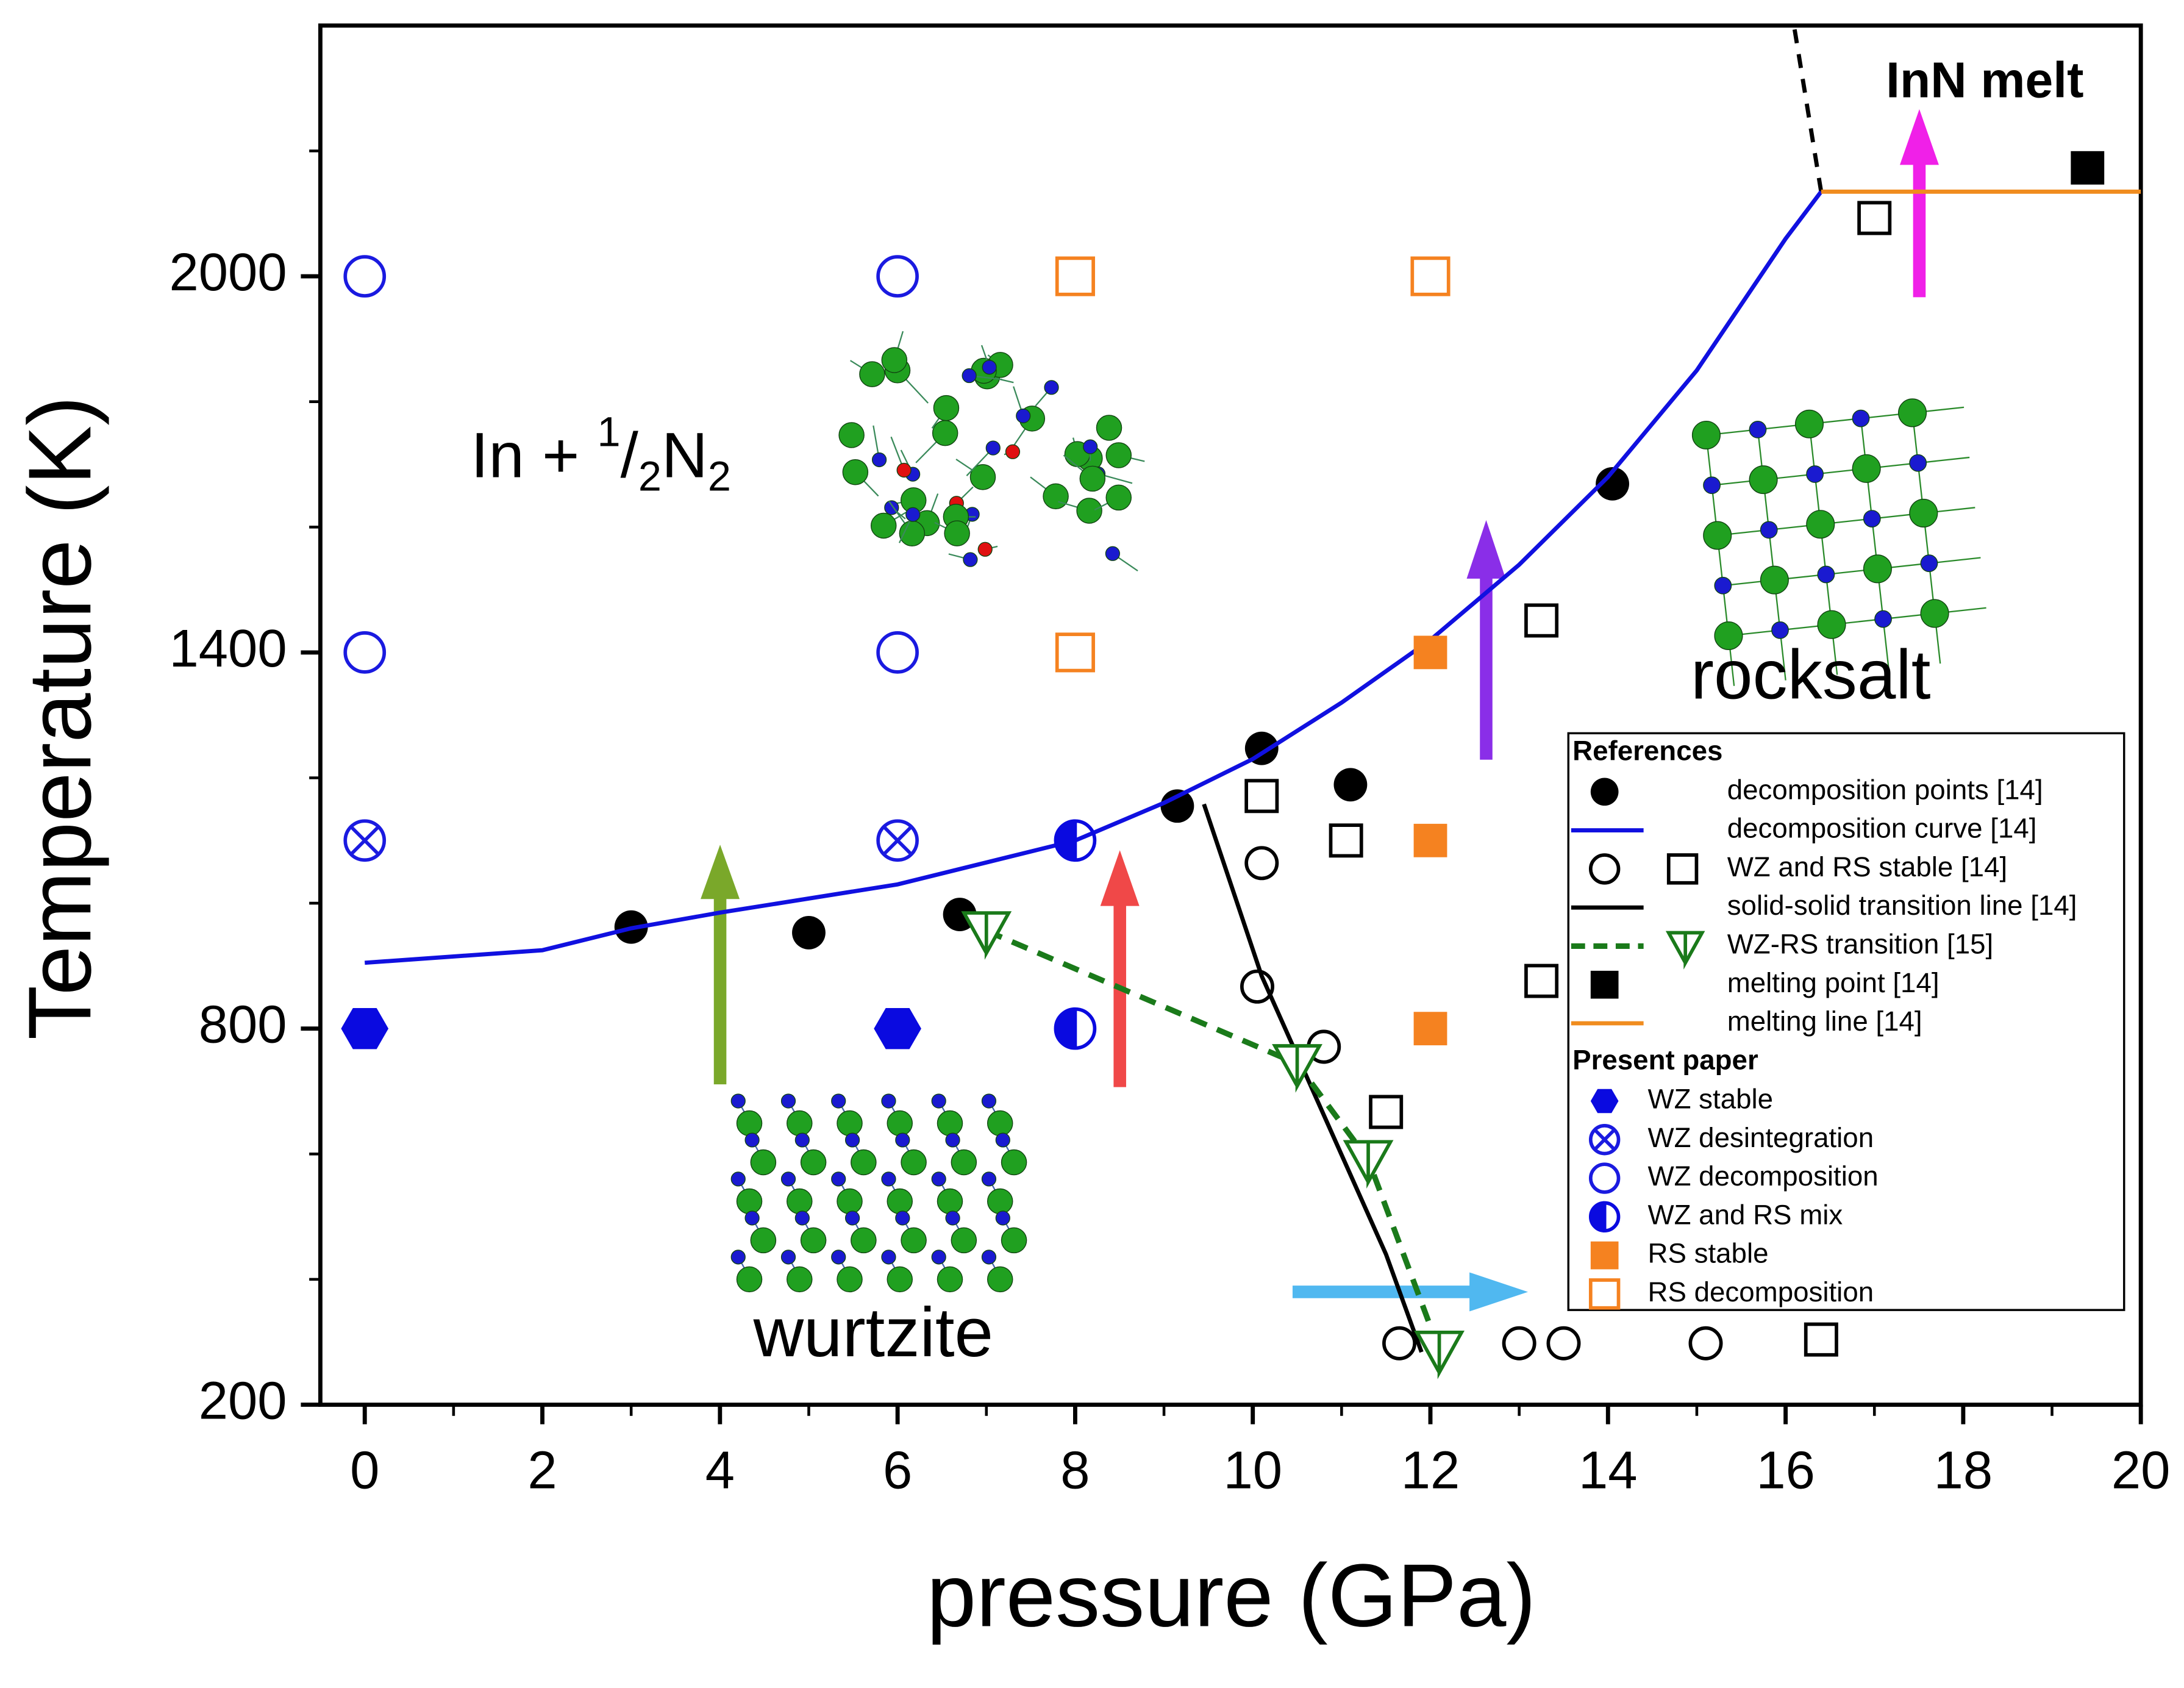  I want to click on x-tick-label: 0, so click(364, 1470).